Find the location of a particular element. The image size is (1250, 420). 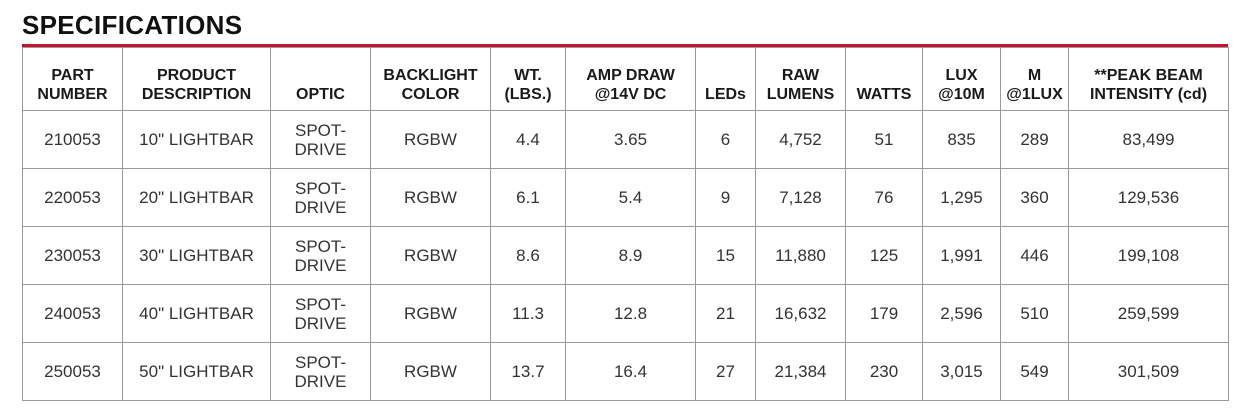

title-rule is located at coordinates (625, 45).